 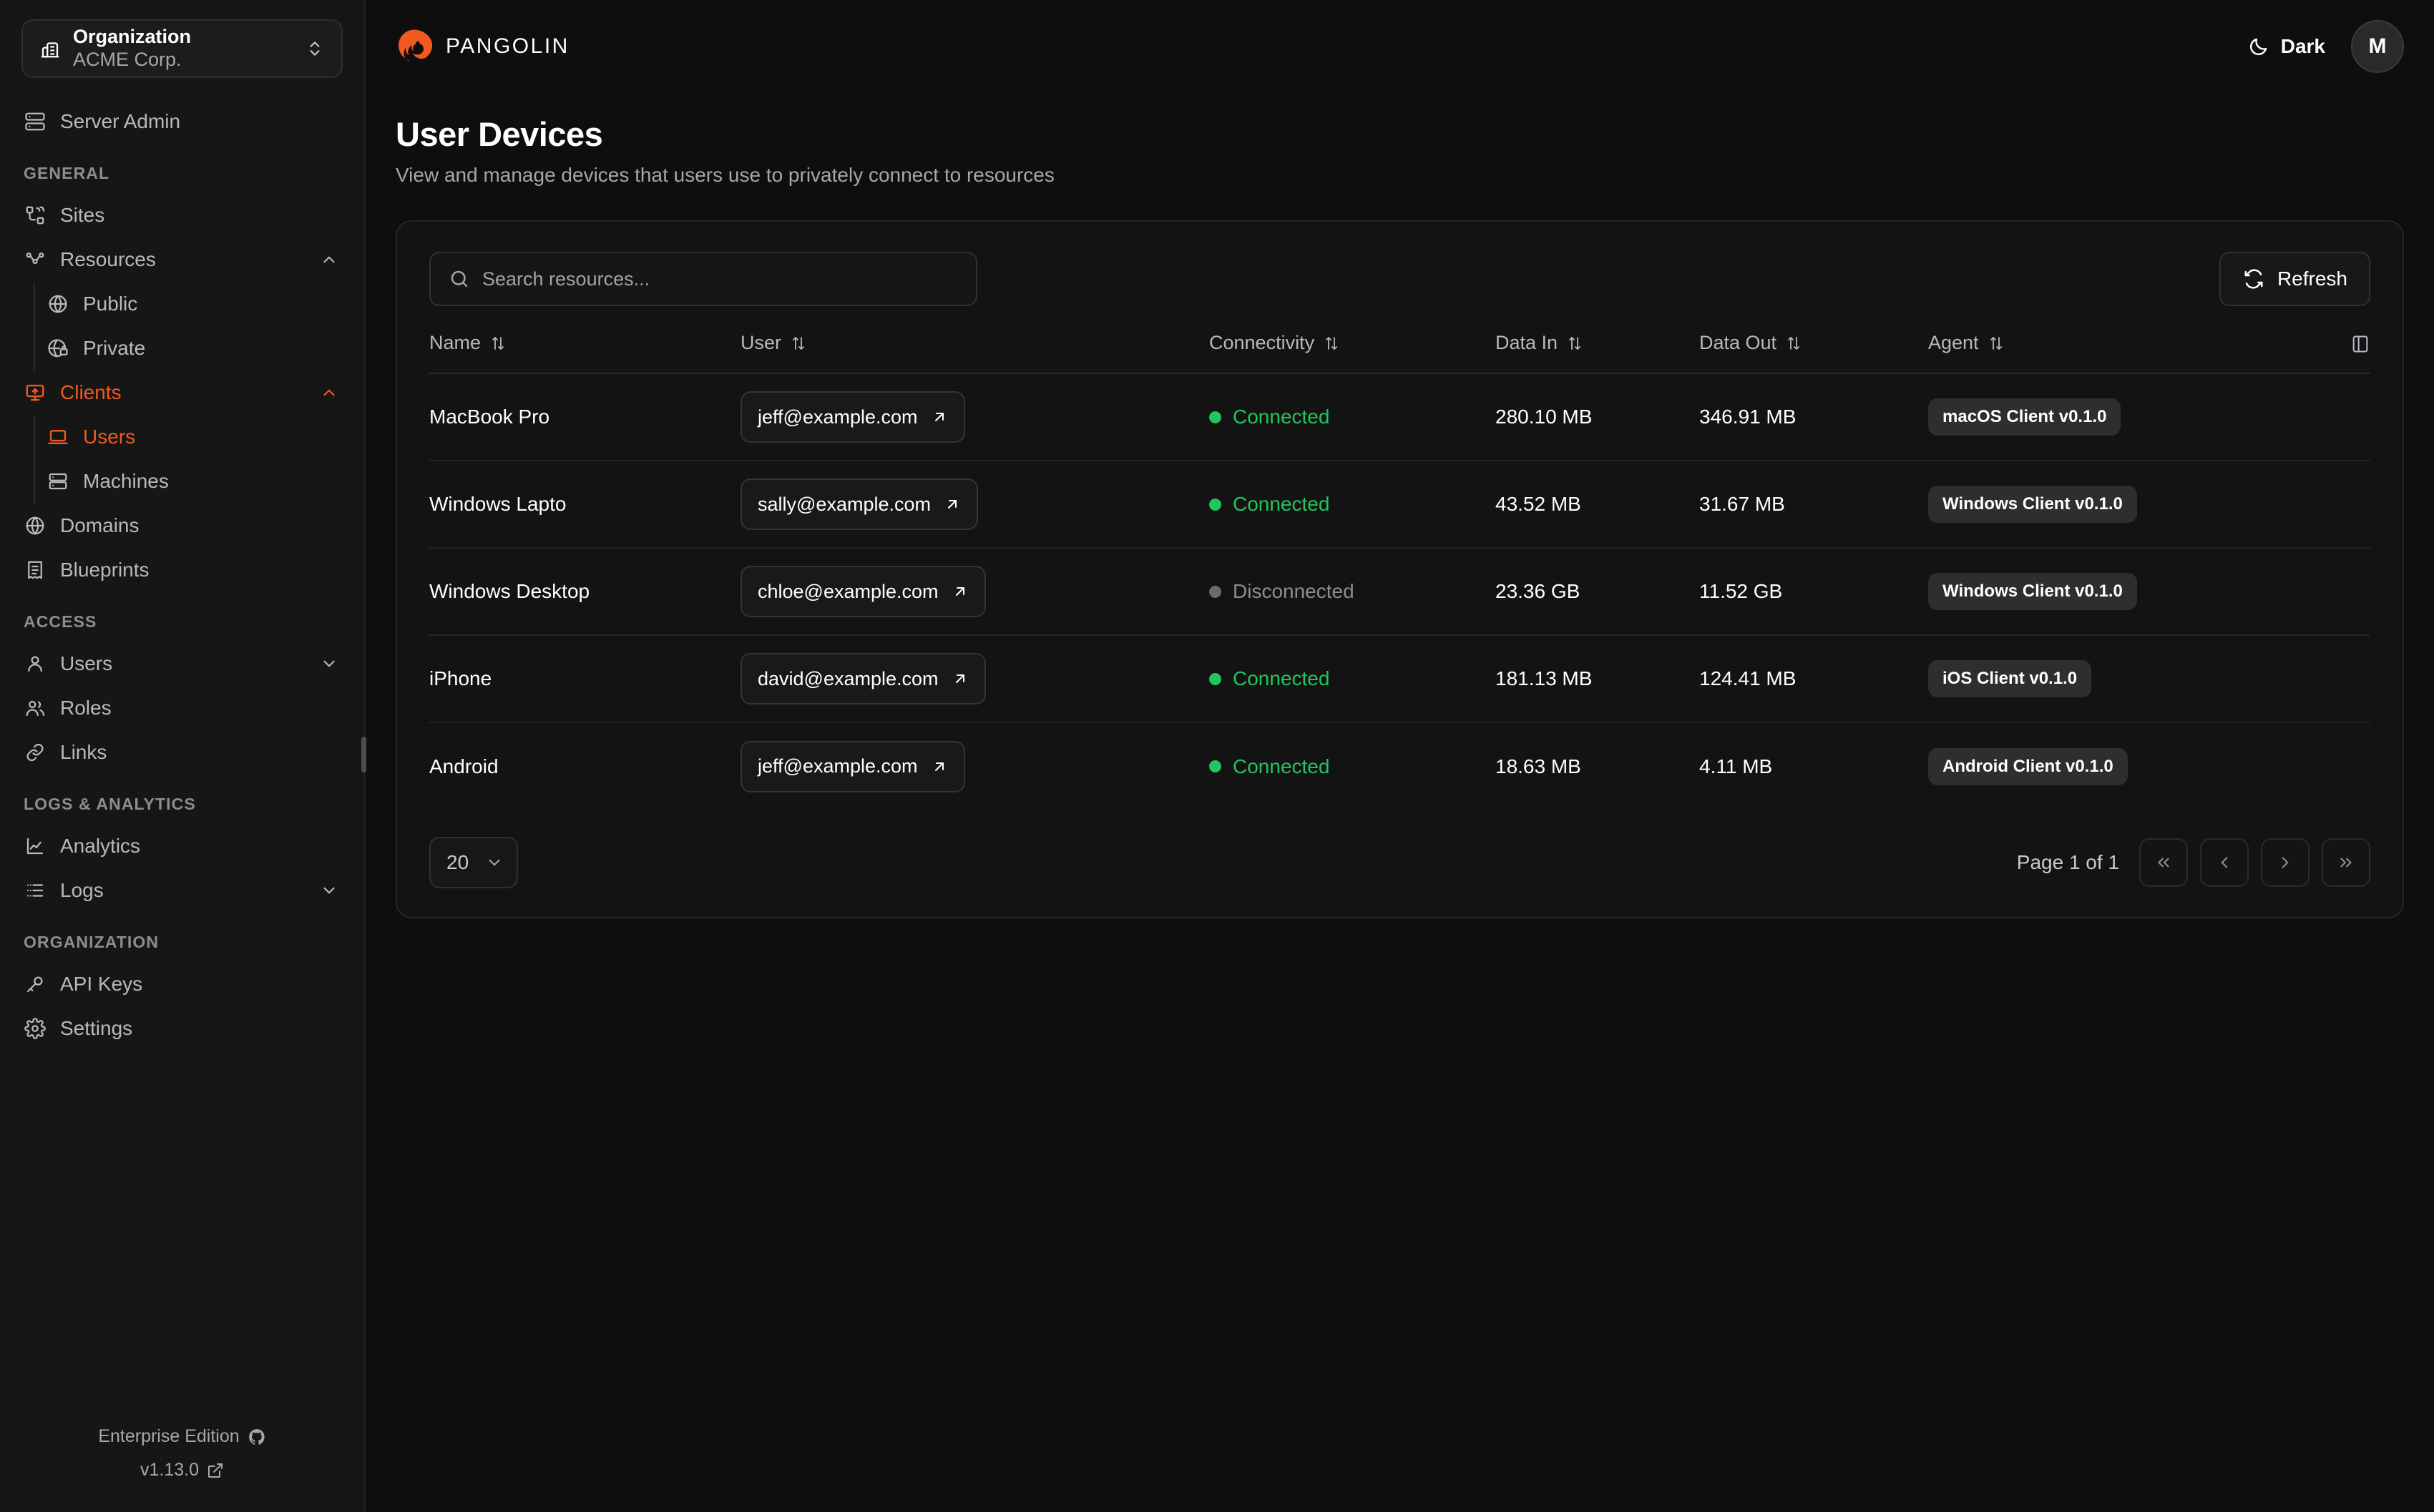 What do you see at coordinates (182, 1028) in the screenshot?
I see `sidebar-item-settings: Settings` at bounding box center [182, 1028].